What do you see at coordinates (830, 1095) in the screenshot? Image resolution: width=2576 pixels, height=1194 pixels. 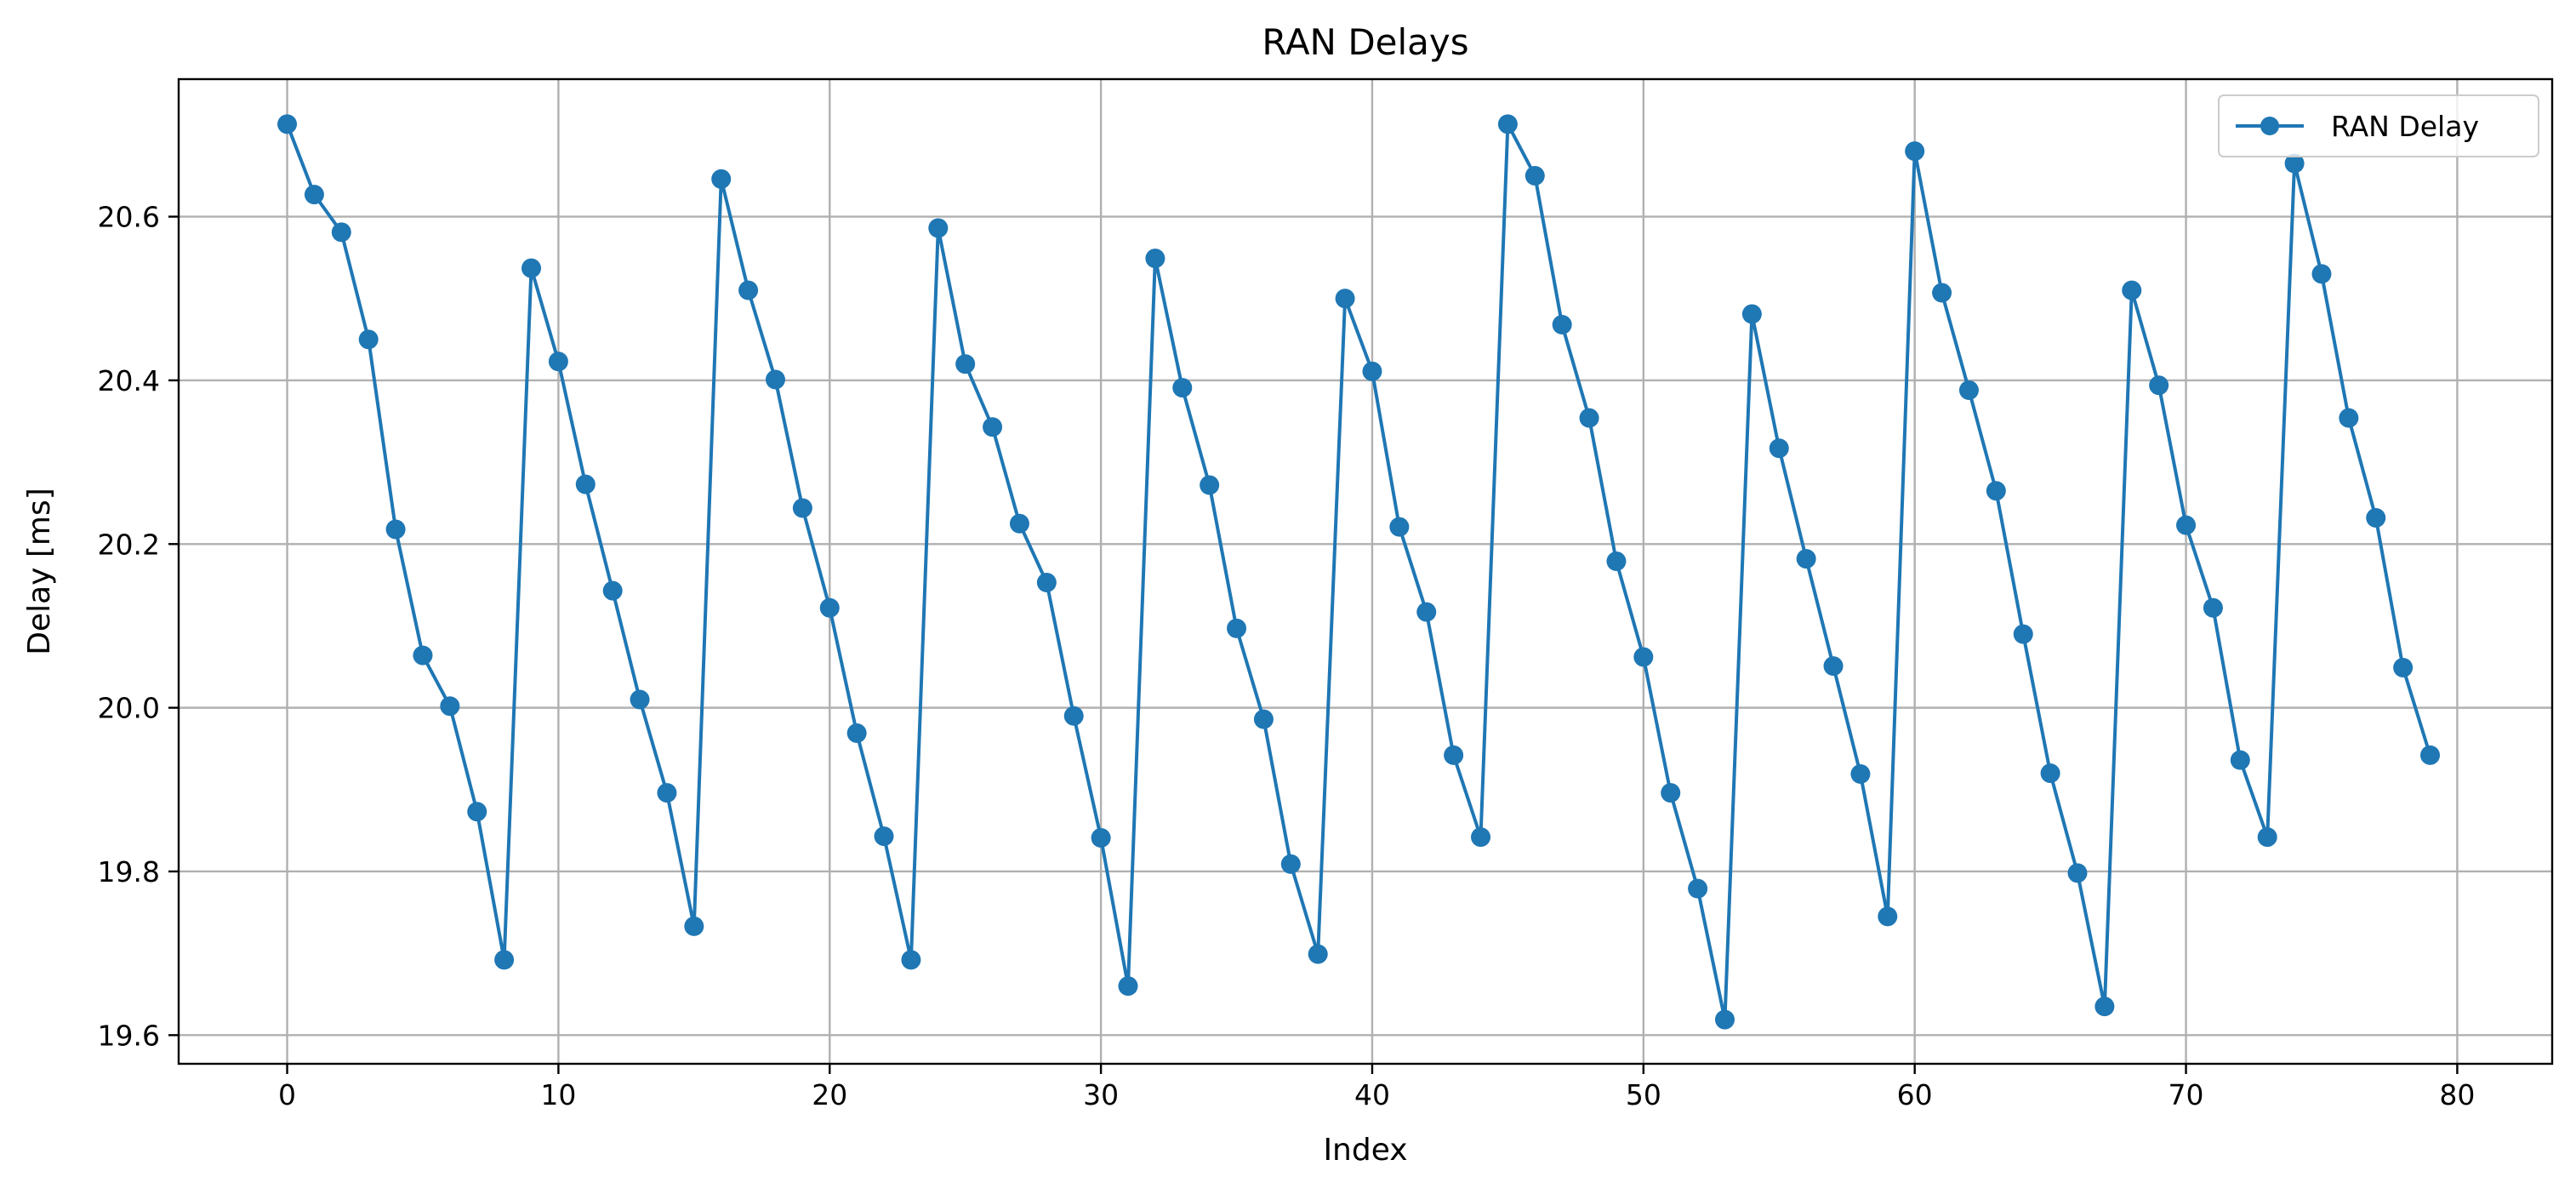 I see `x-tick-label: 20` at bounding box center [830, 1095].